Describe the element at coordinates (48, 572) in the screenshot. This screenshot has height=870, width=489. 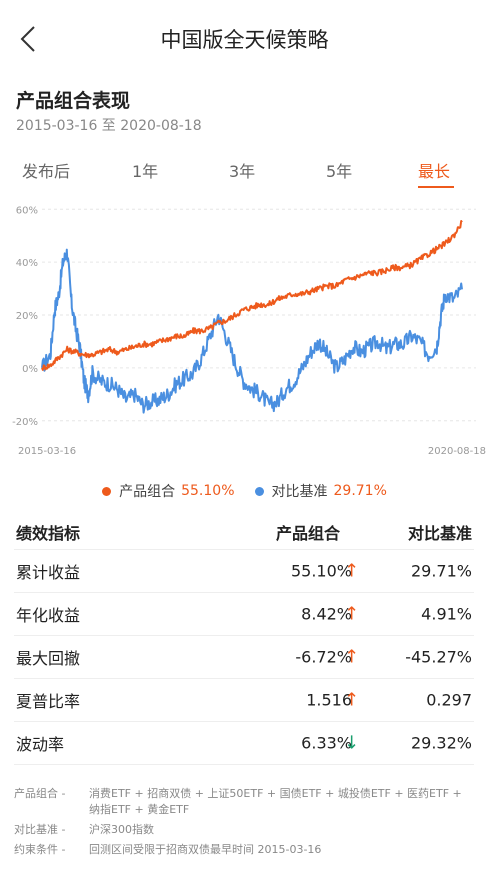
I see `metric-name: 累计收益` at that location.